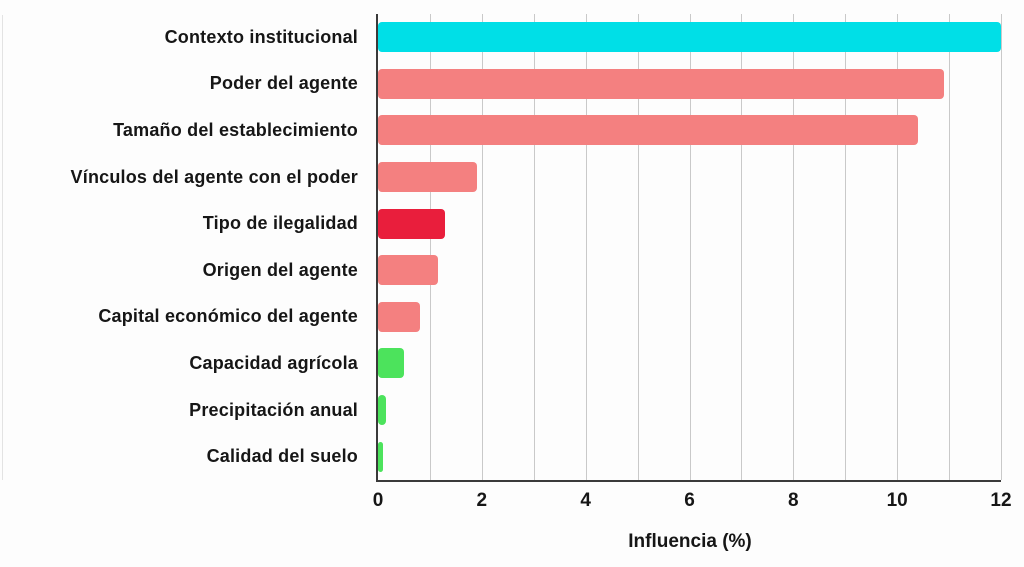 The width and height of the screenshot is (1024, 567). Describe the element at coordinates (897, 500) in the screenshot. I see `x-tick-label-10: 10` at that location.